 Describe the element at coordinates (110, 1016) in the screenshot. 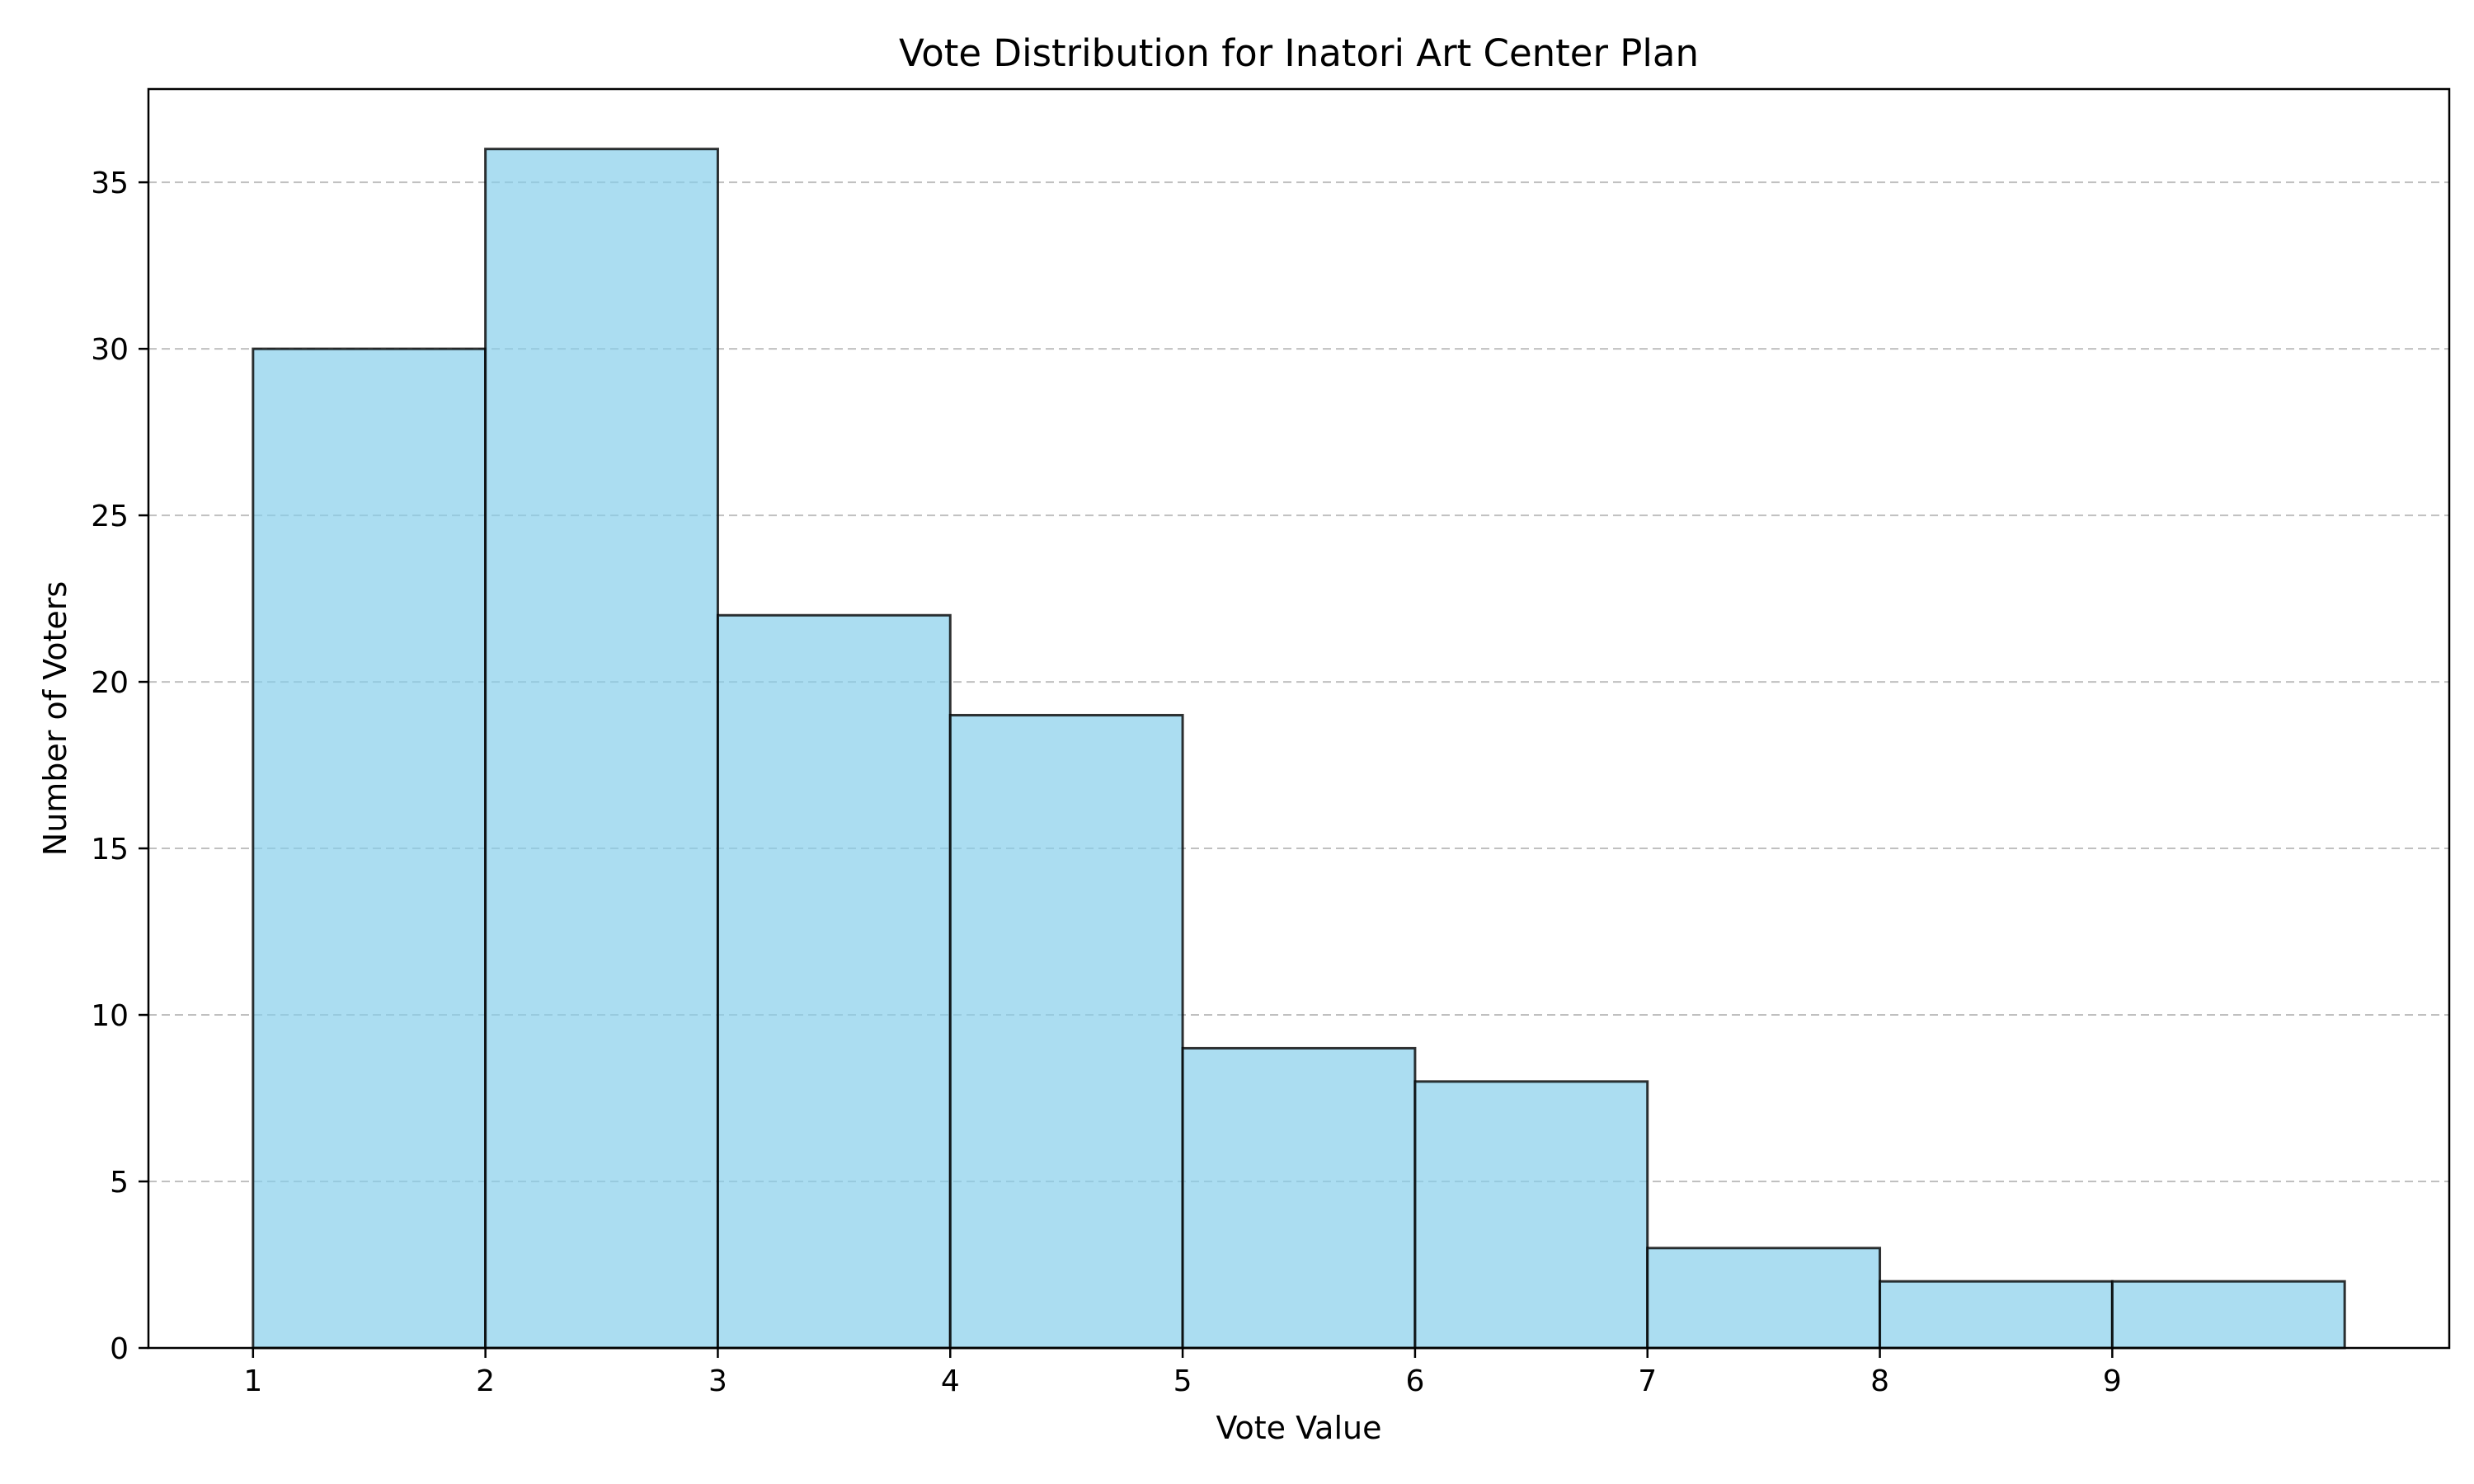

I see `y-tick-label: 10` at that location.